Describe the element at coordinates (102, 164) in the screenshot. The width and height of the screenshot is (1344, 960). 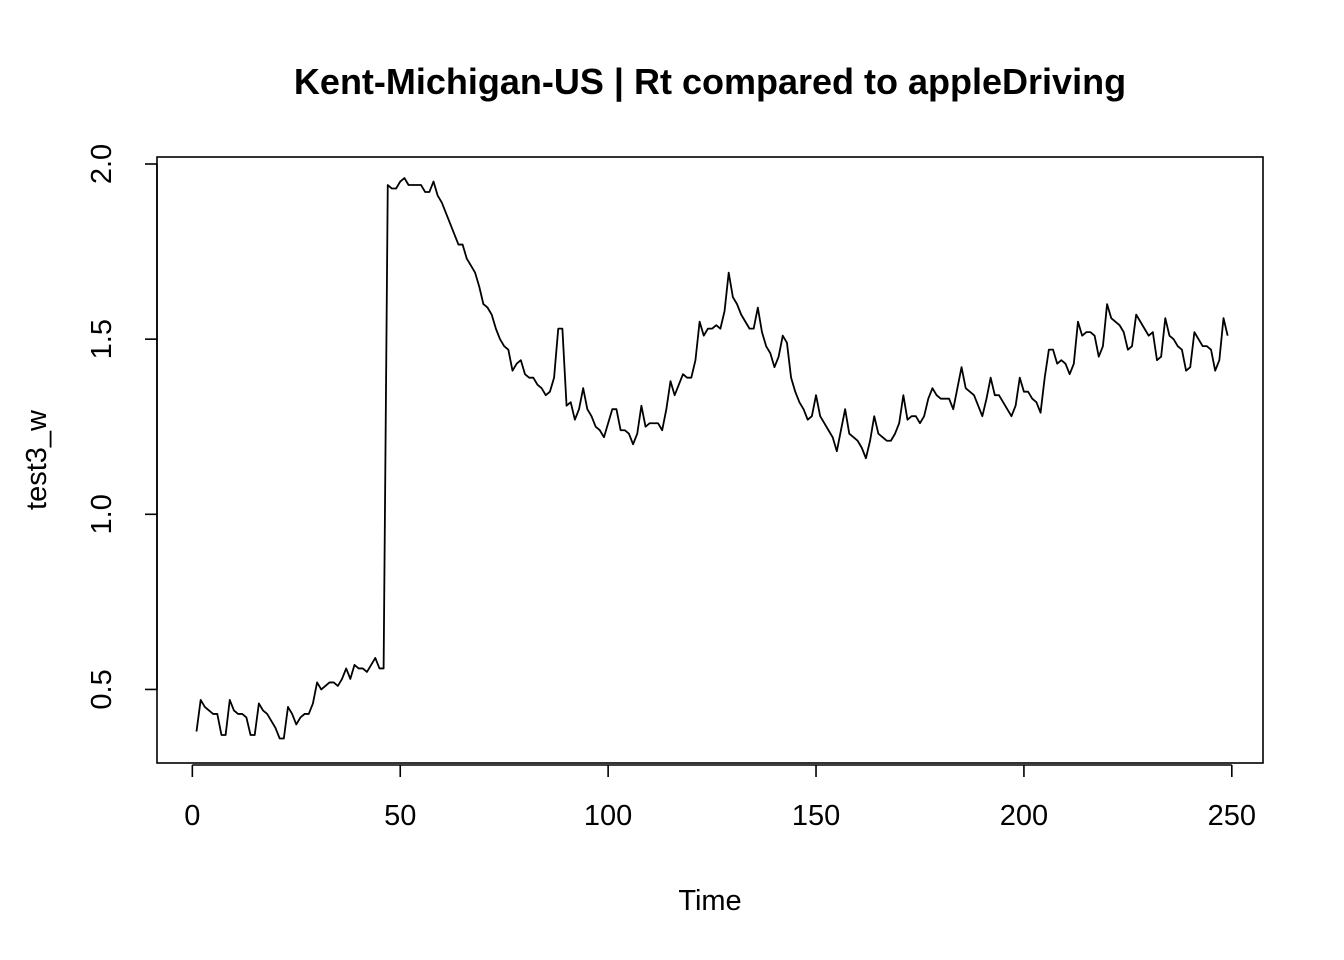
I see `y-tick-label: 2.0` at that location.